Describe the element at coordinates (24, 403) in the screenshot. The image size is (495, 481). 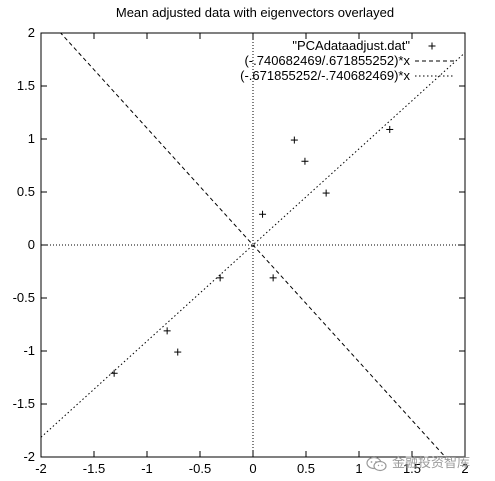
I see `y-tick-label: -1.5` at that location.